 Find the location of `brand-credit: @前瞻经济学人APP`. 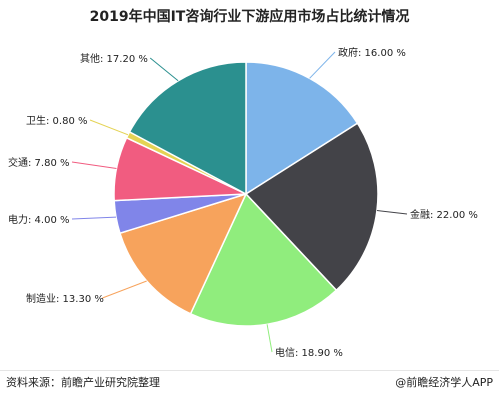

brand-credit: @前瞻经济学人APP is located at coordinates (444, 382).